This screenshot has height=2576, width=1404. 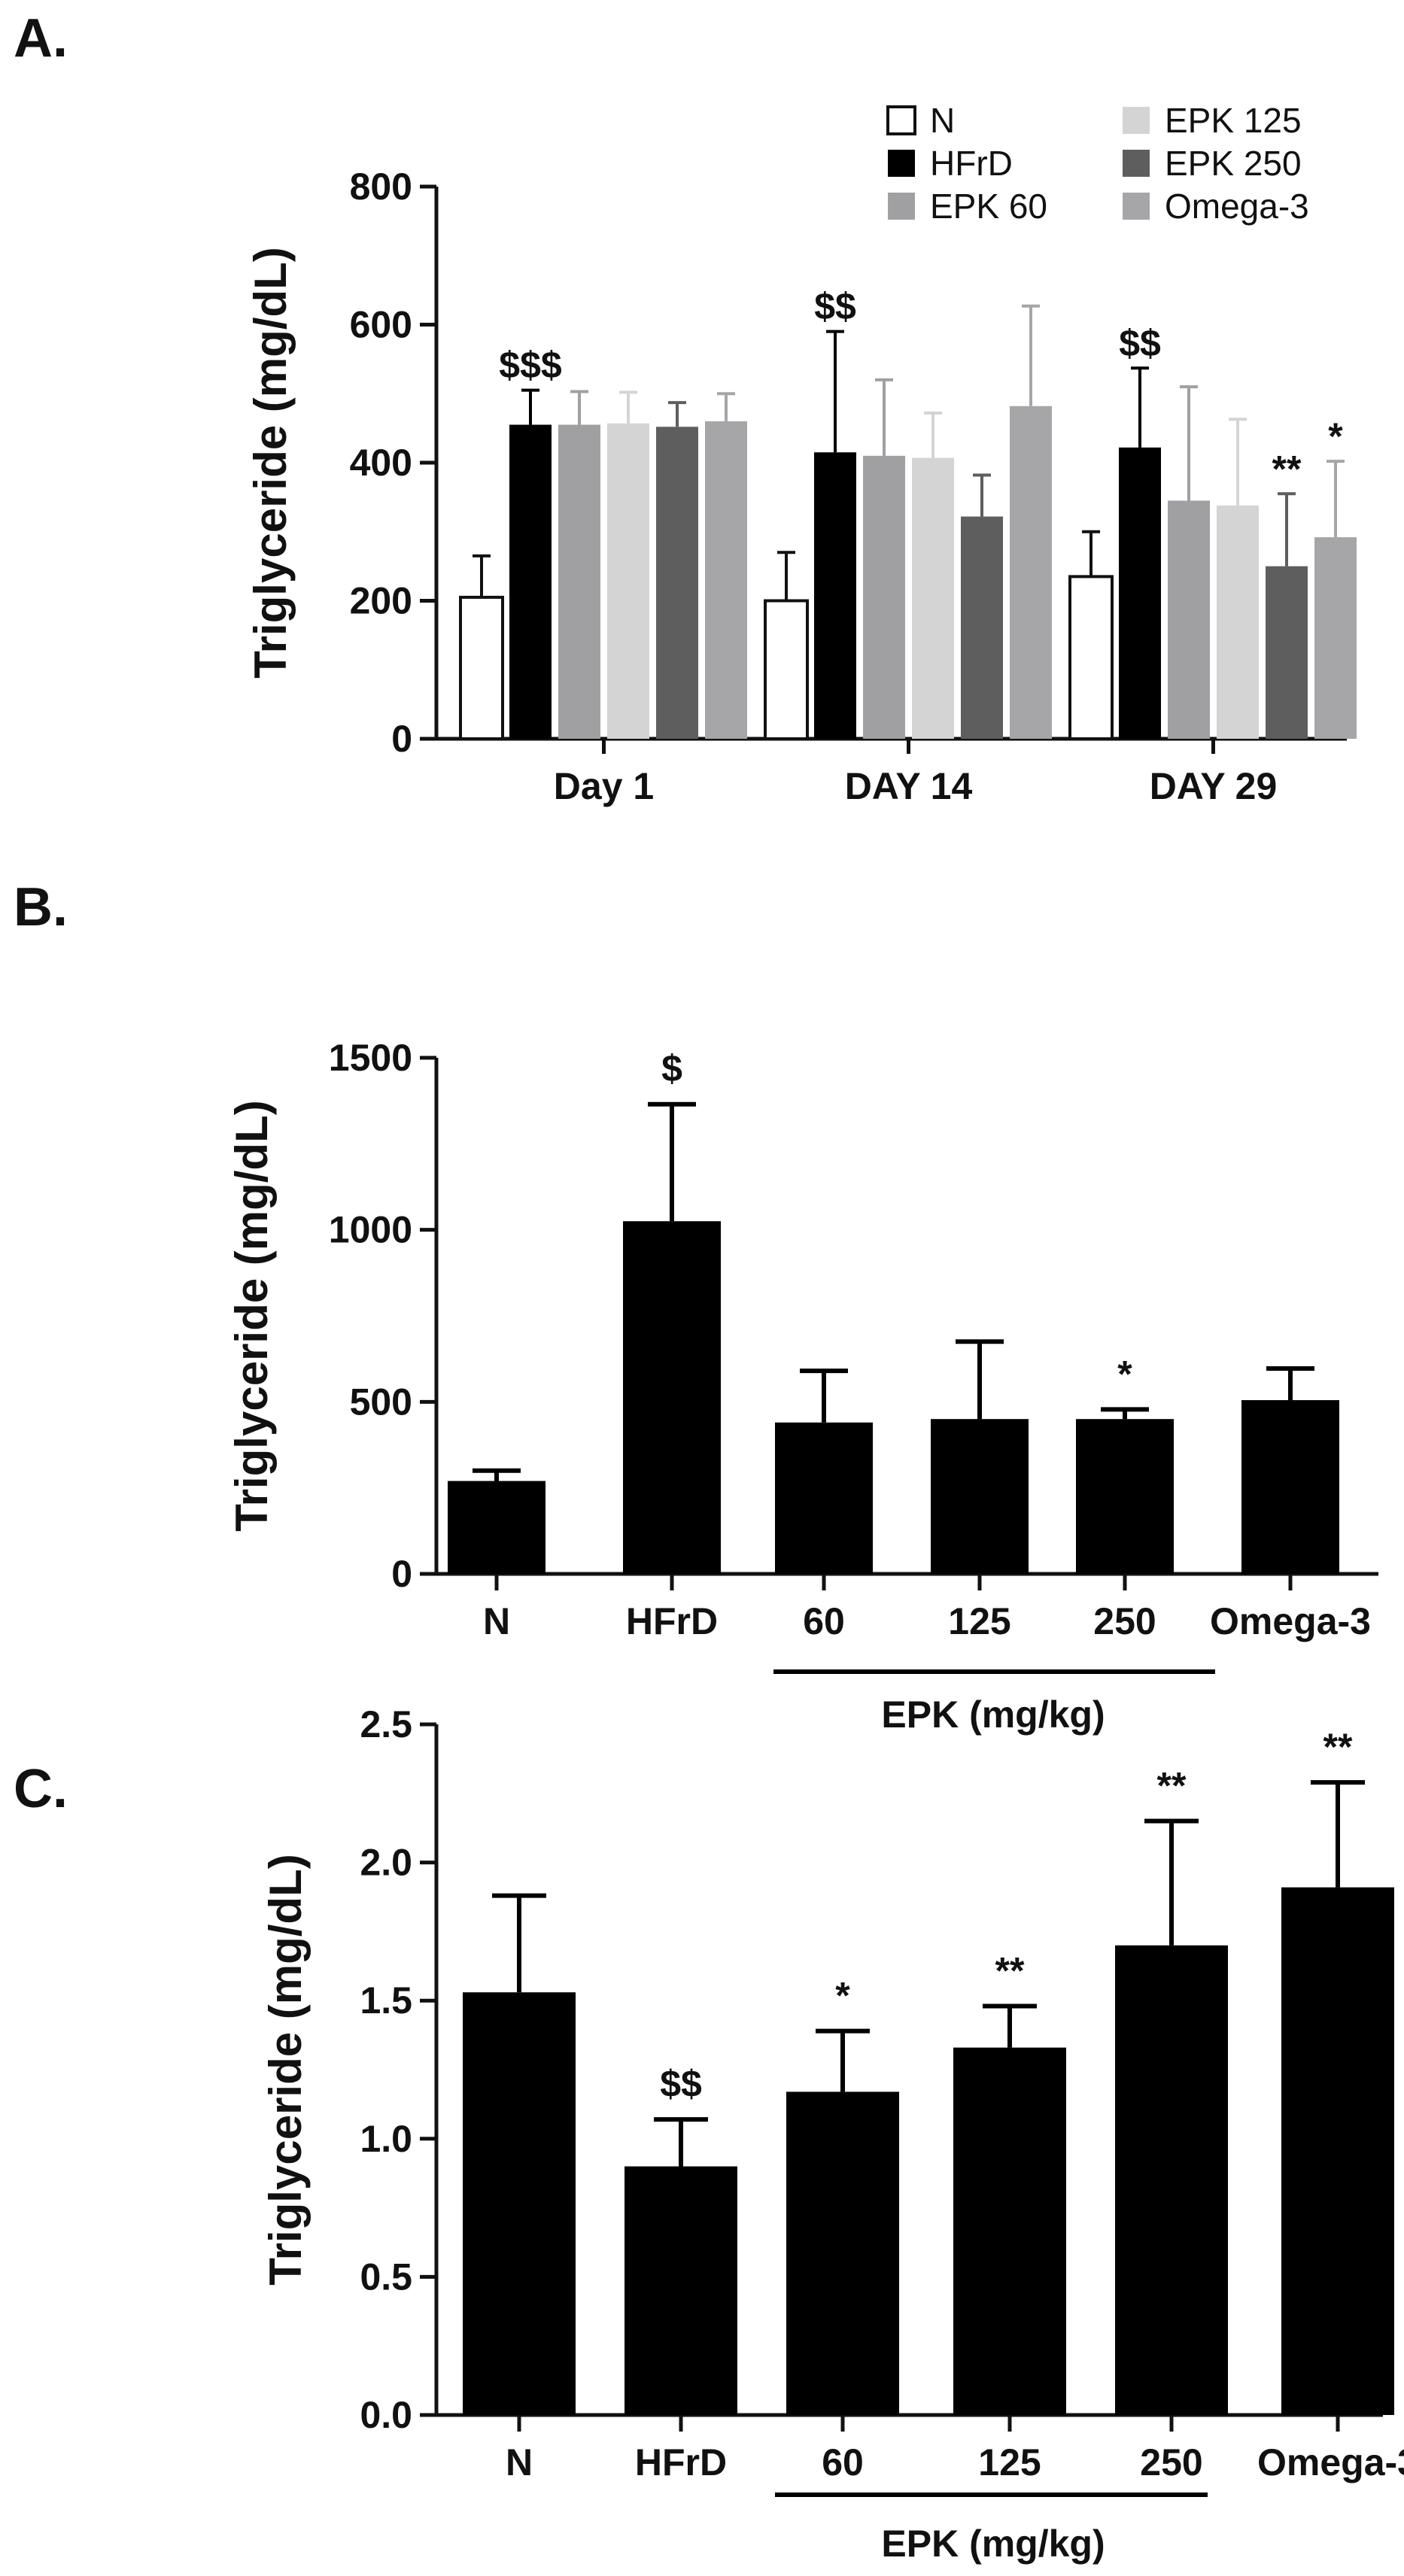 I want to click on panel-c-ytick-label: 2.0, so click(x=386, y=1863).